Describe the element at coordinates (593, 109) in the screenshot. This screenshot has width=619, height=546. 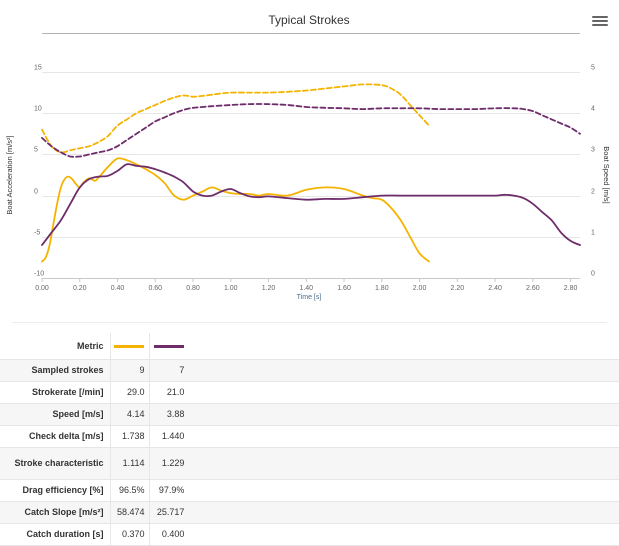
I see `y-right-tick-label: 4` at that location.